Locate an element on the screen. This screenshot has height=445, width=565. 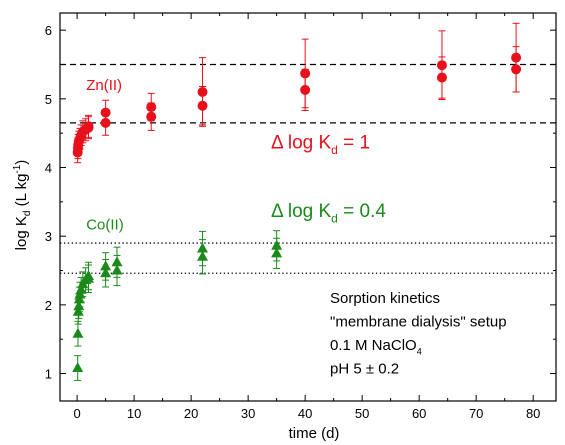
info-line: Sorption kinetics is located at coordinates (385, 298).